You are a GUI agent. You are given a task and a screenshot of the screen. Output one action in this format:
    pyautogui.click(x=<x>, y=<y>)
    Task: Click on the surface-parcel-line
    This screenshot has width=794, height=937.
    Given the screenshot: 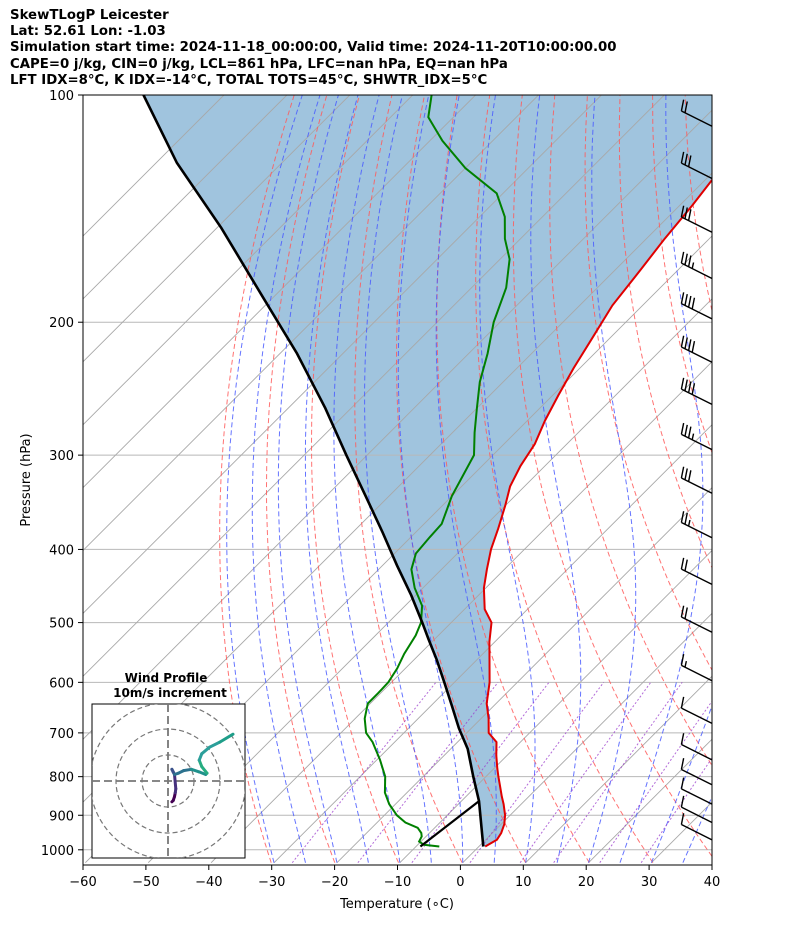 What is the action you would take?
    pyautogui.click(x=449, y=824)
    